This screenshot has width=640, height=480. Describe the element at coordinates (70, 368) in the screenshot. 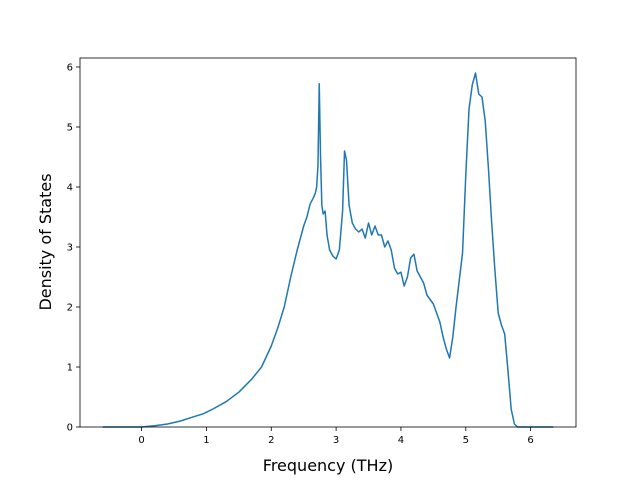

I see `y-tick-label: 1` at that location.